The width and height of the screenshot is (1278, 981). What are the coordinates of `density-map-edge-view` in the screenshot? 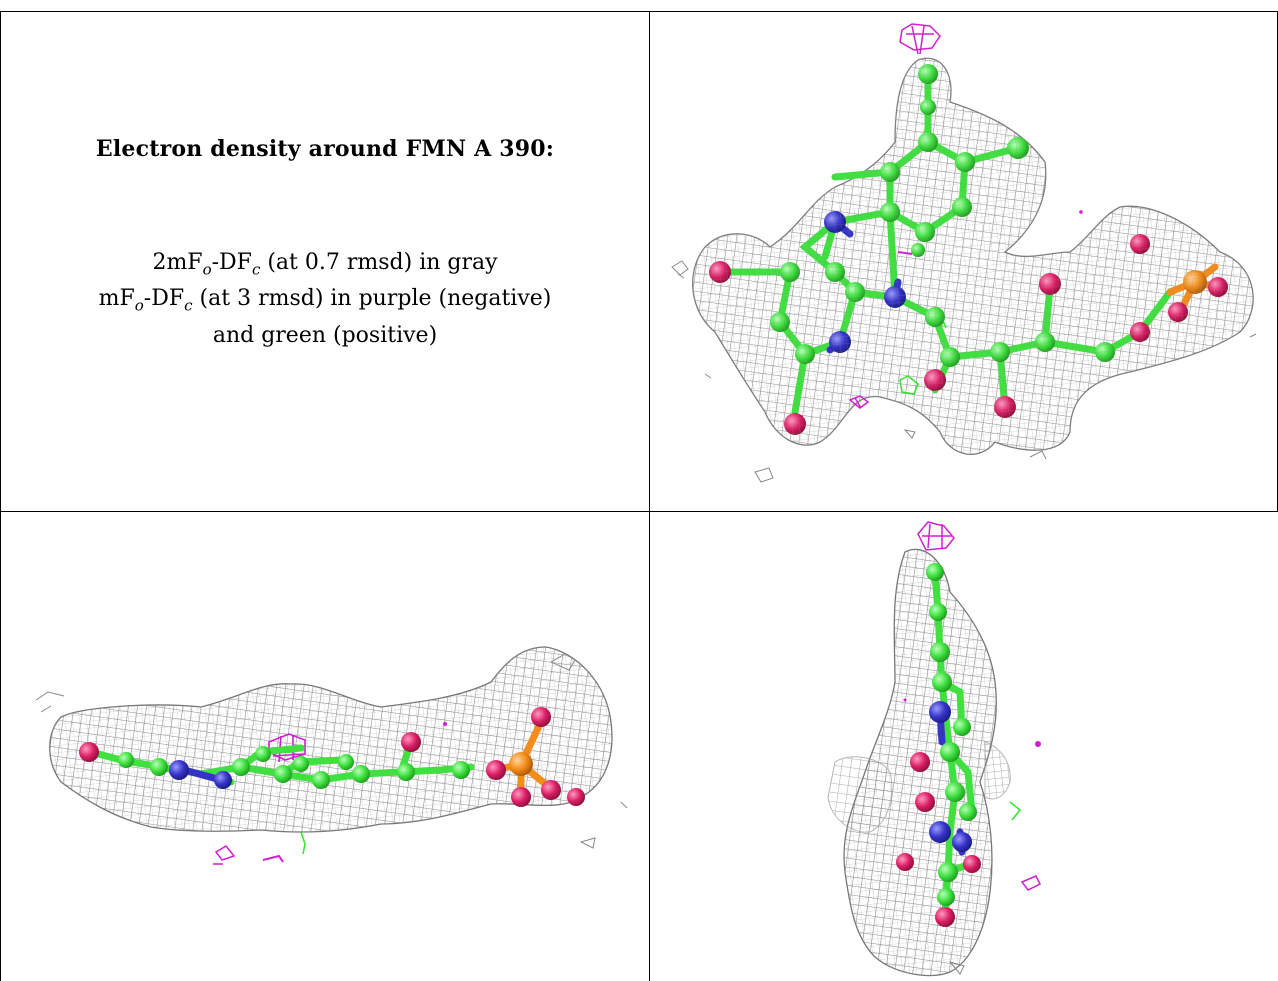 It's located at (934, 749).